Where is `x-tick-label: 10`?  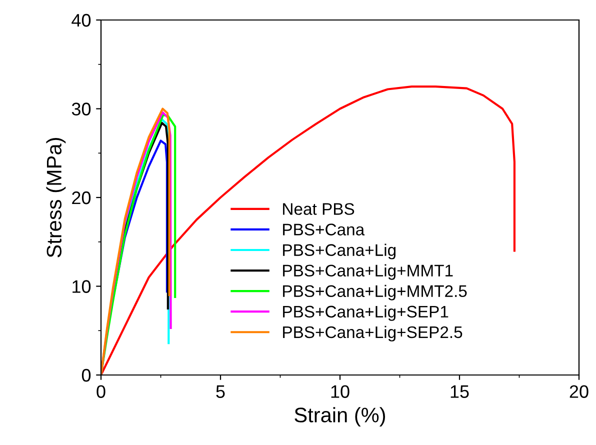
x-tick-label: 10 is located at coordinates (340, 391).